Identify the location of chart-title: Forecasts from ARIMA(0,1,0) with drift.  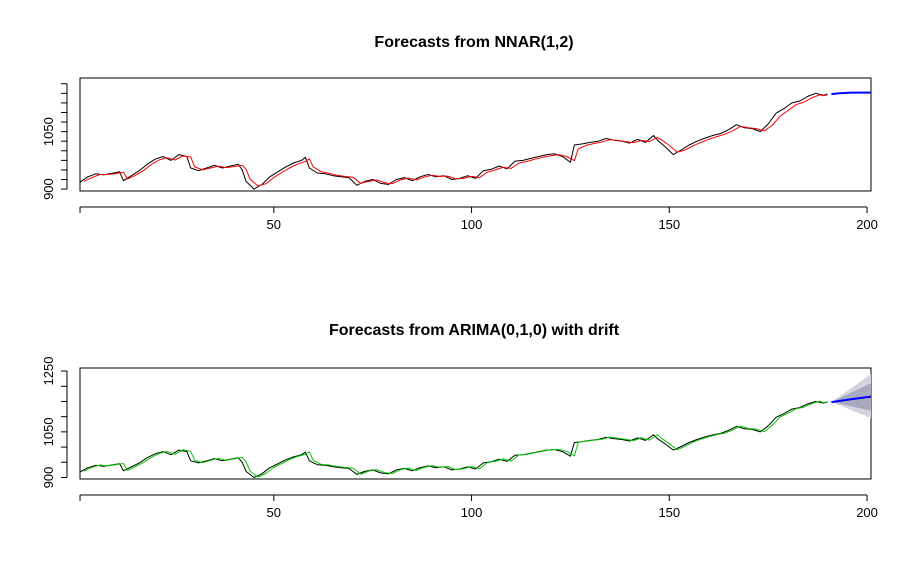
(474, 330).